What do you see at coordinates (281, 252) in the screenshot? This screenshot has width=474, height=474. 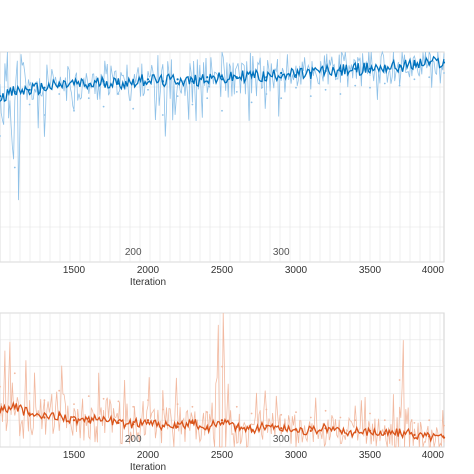 I see `epoch-label: 300` at bounding box center [281, 252].